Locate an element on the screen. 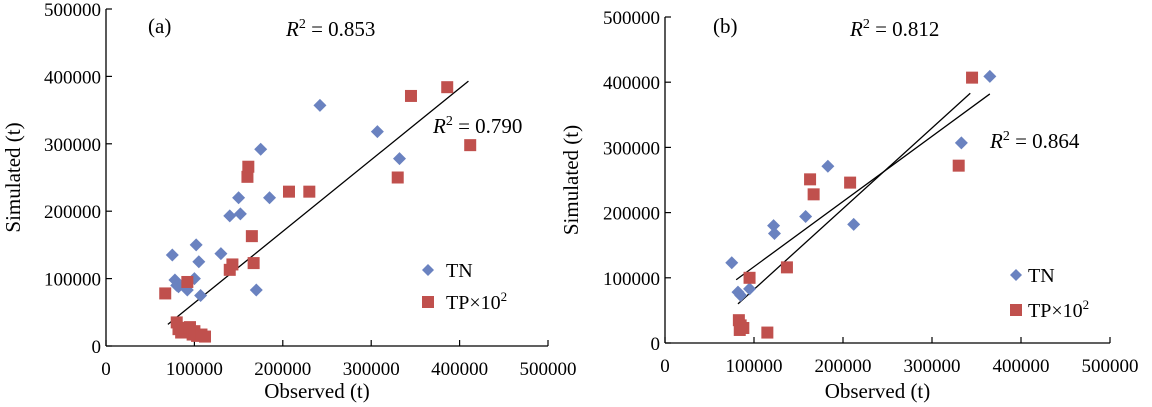 Image resolution: width=1152 pixels, height=407 pixels. x-tick-label: 200000 is located at coordinates (843, 366).